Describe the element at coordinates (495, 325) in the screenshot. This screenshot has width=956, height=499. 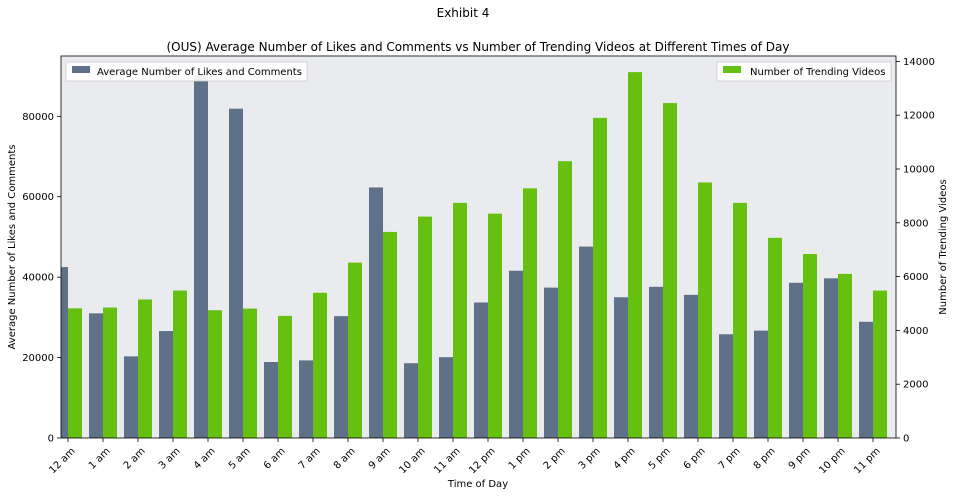
I see `bar-trending-12-pm` at that location.